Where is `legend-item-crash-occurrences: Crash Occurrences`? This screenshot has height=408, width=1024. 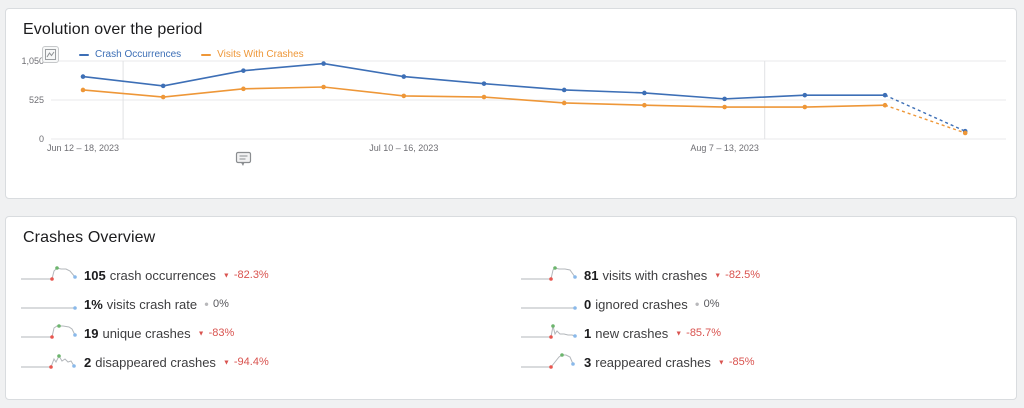
legend-item-crash-occurrences: Crash Occurrences is located at coordinates (130, 54).